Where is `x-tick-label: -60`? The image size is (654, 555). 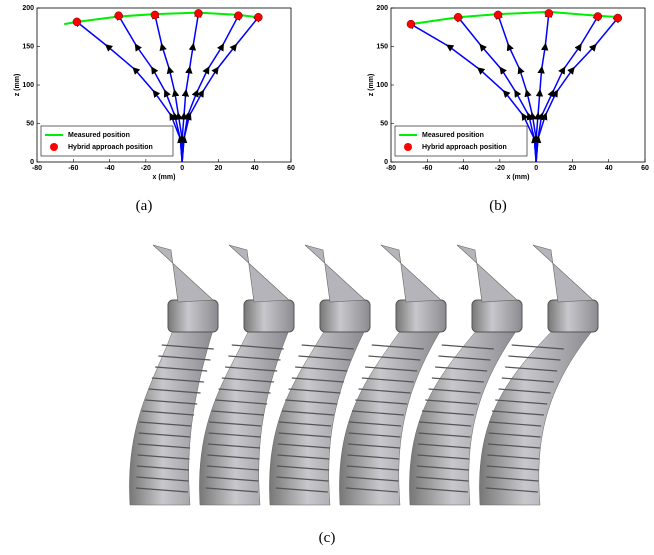
x-tick-label: -60 is located at coordinates (427, 168).